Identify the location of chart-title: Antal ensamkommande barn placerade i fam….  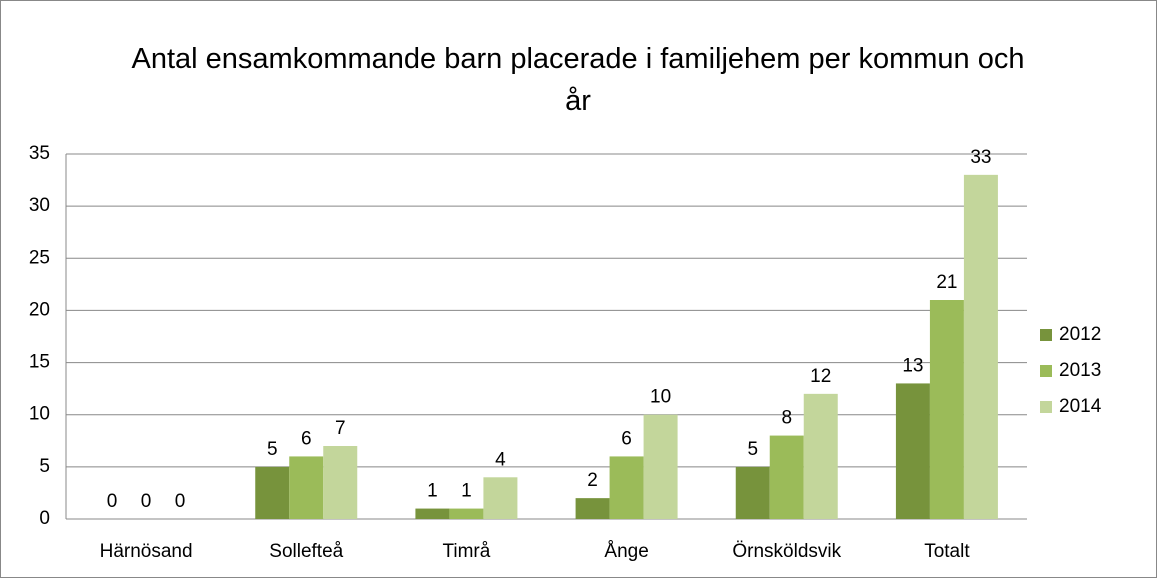
(578, 80).